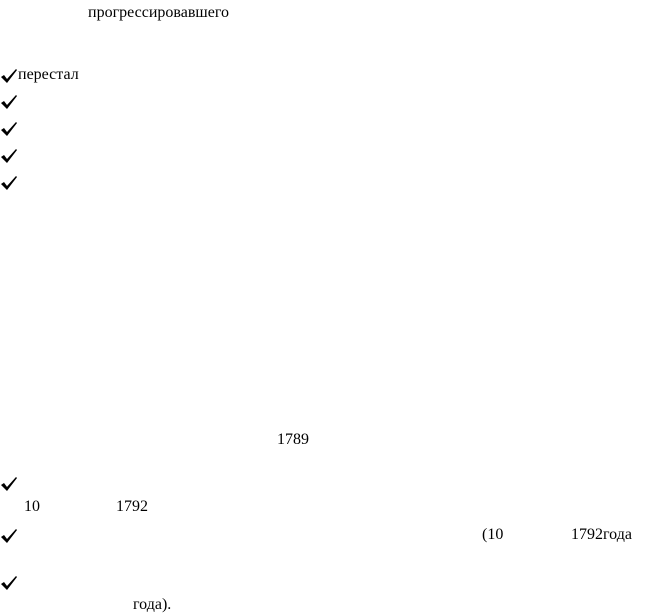 This screenshot has height=615, width=645. I want to click on text-fragment: (10, so click(493, 534).